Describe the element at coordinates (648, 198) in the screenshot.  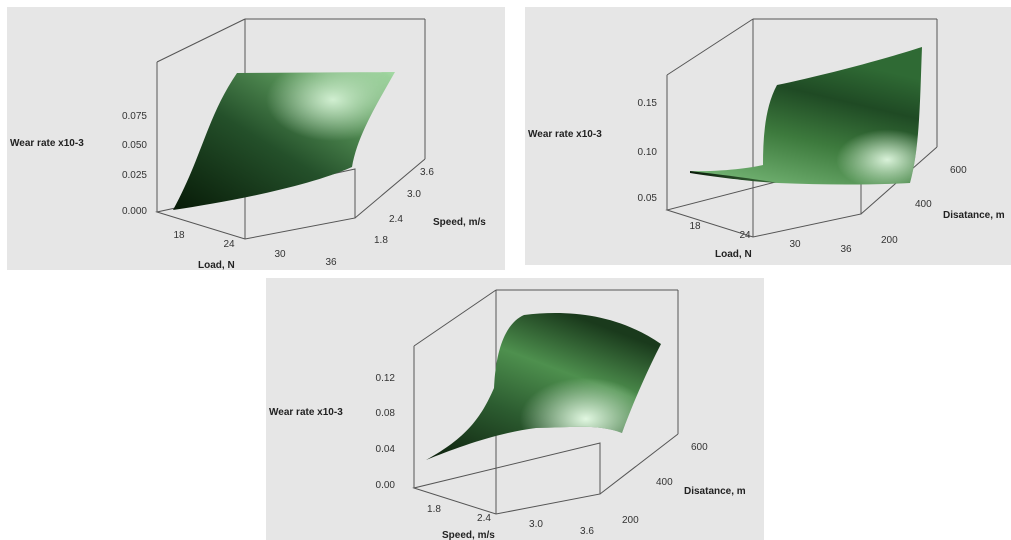
I see `z-tick: 0.05` at that location.